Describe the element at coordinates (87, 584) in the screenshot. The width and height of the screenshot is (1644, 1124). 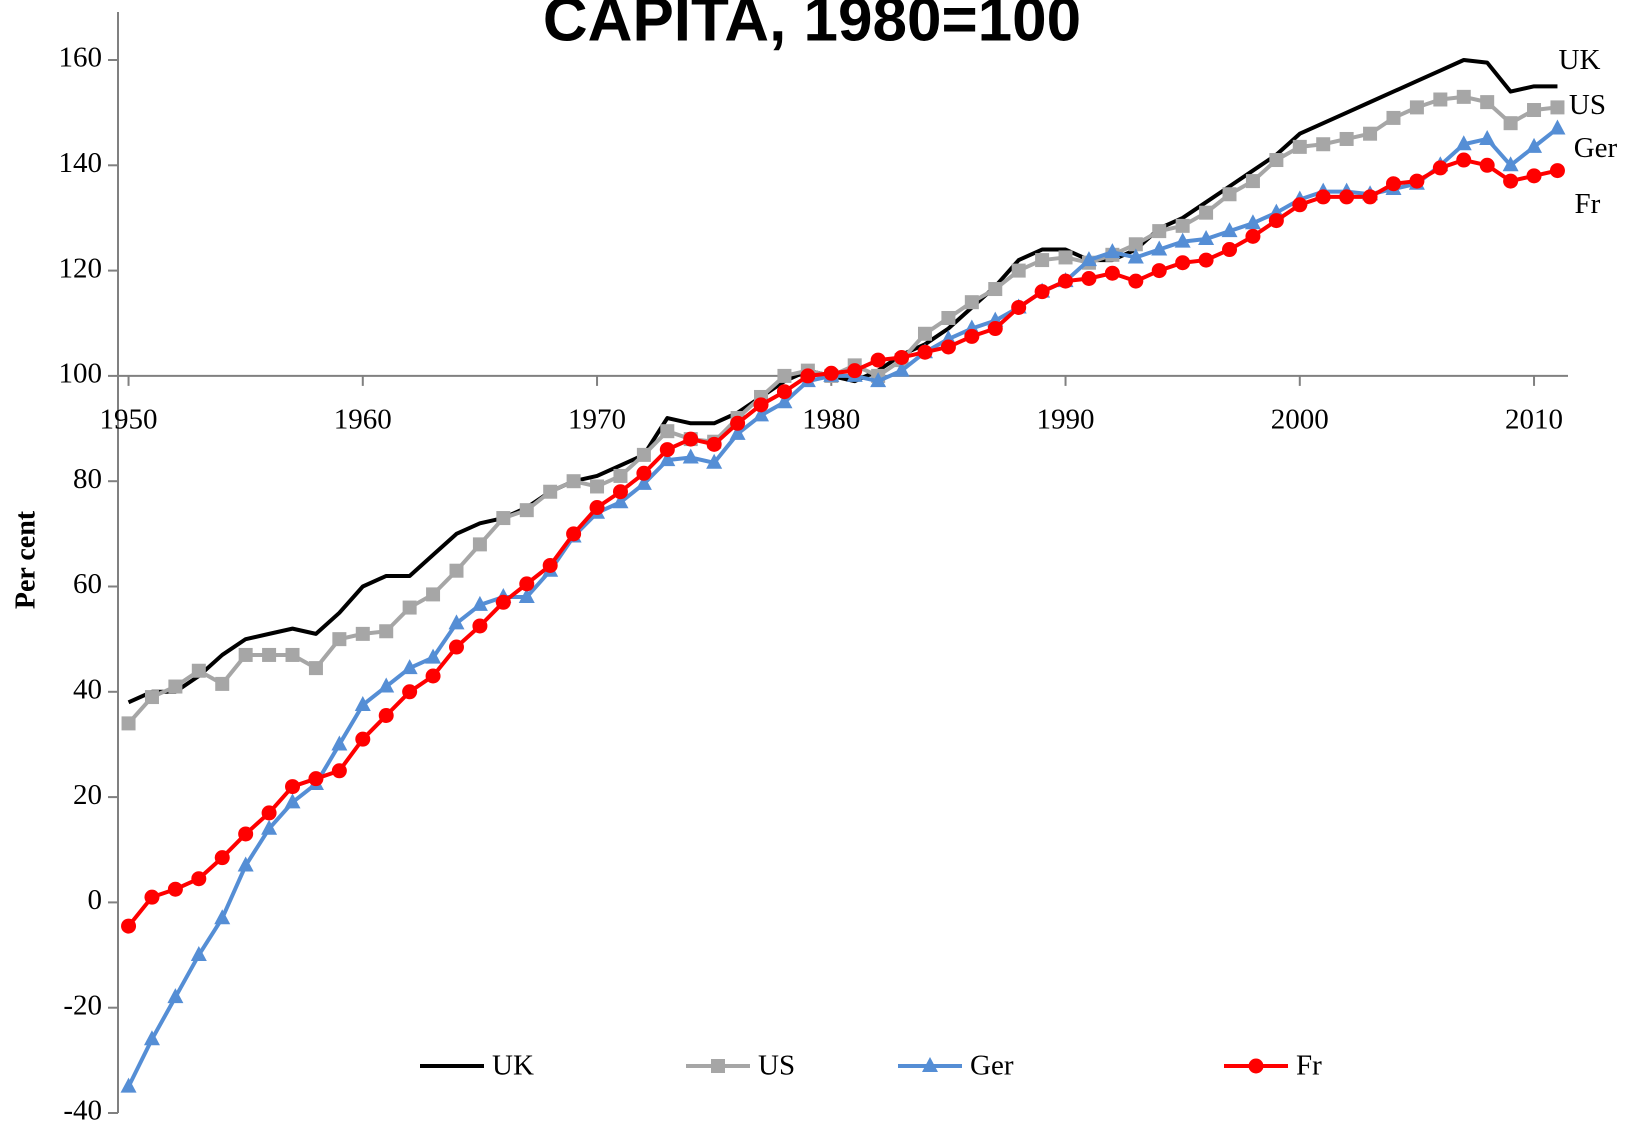
I see `y-tick-label: 60` at that location.